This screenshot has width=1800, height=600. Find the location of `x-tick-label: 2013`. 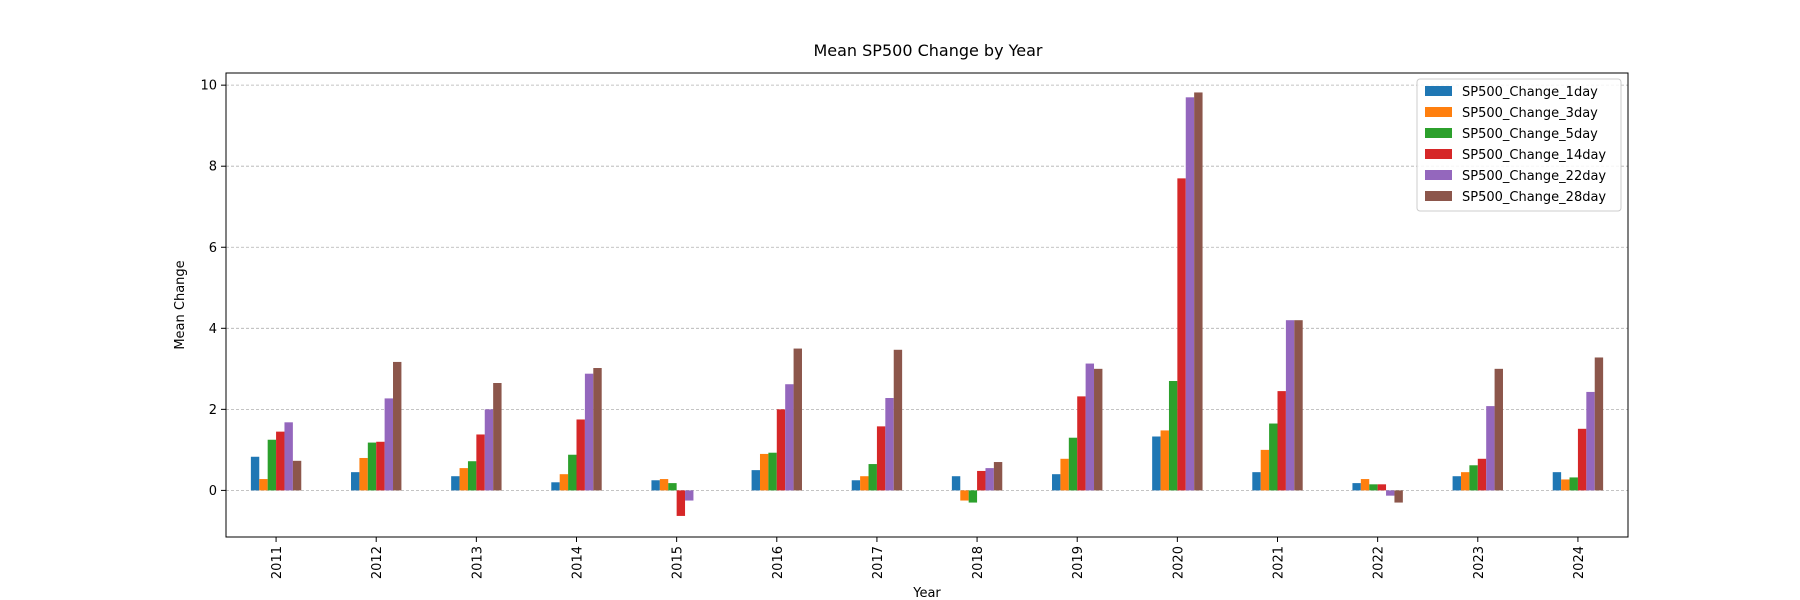

x-tick-label: 2013 is located at coordinates (477, 562).